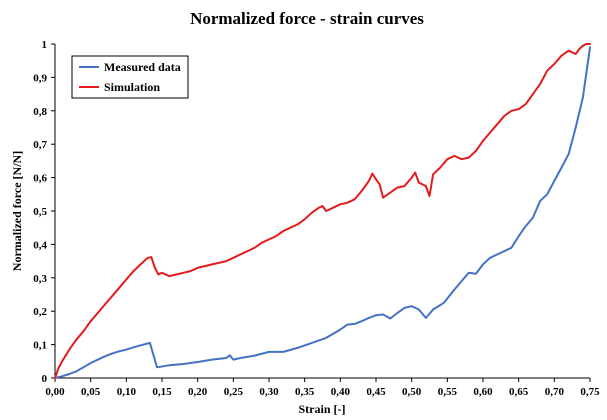 This screenshot has width=607, height=420. What do you see at coordinates (40, 212) in the screenshot?
I see `y-tick-label: 0,5` at bounding box center [40, 212].